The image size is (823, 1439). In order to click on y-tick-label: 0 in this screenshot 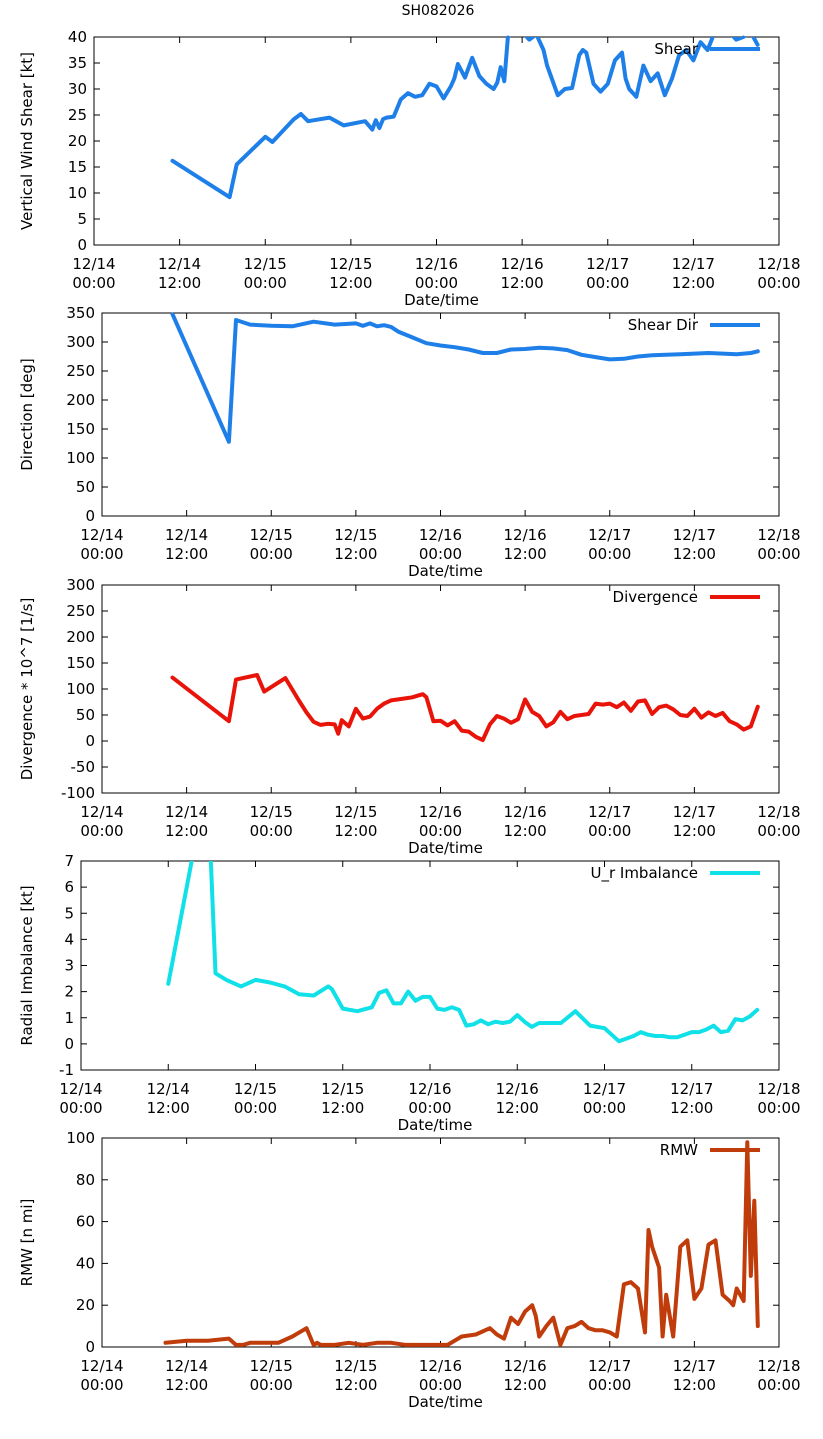, I will do `click(82, 245)`.